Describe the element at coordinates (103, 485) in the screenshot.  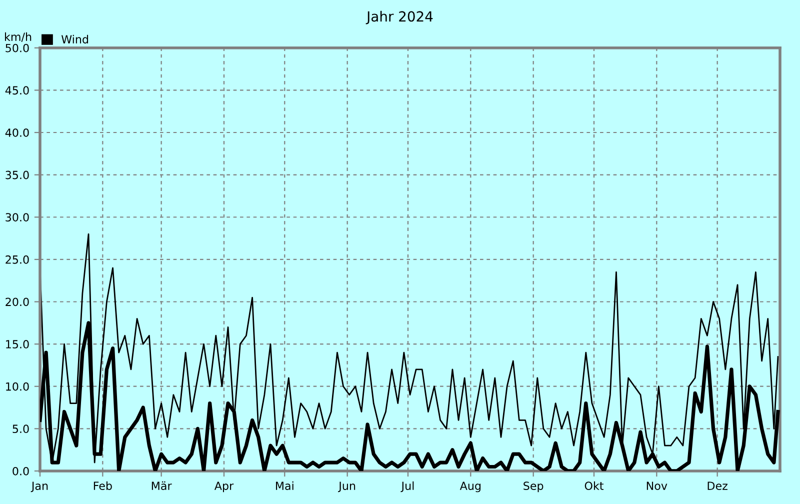
I see `x-tick-label: Feb` at that location.